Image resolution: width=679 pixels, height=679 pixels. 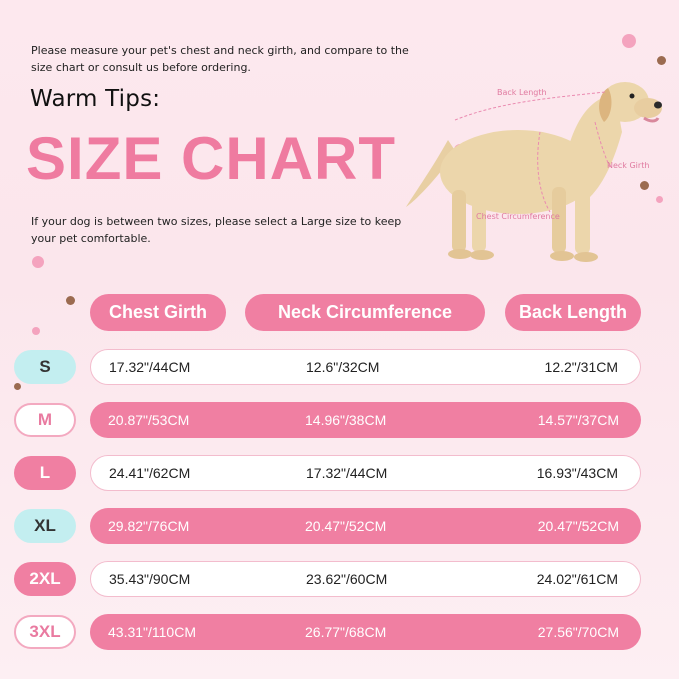 What do you see at coordinates (149, 526) in the screenshot?
I see `chest-cell: 29.82"/76CM` at bounding box center [149, 526].